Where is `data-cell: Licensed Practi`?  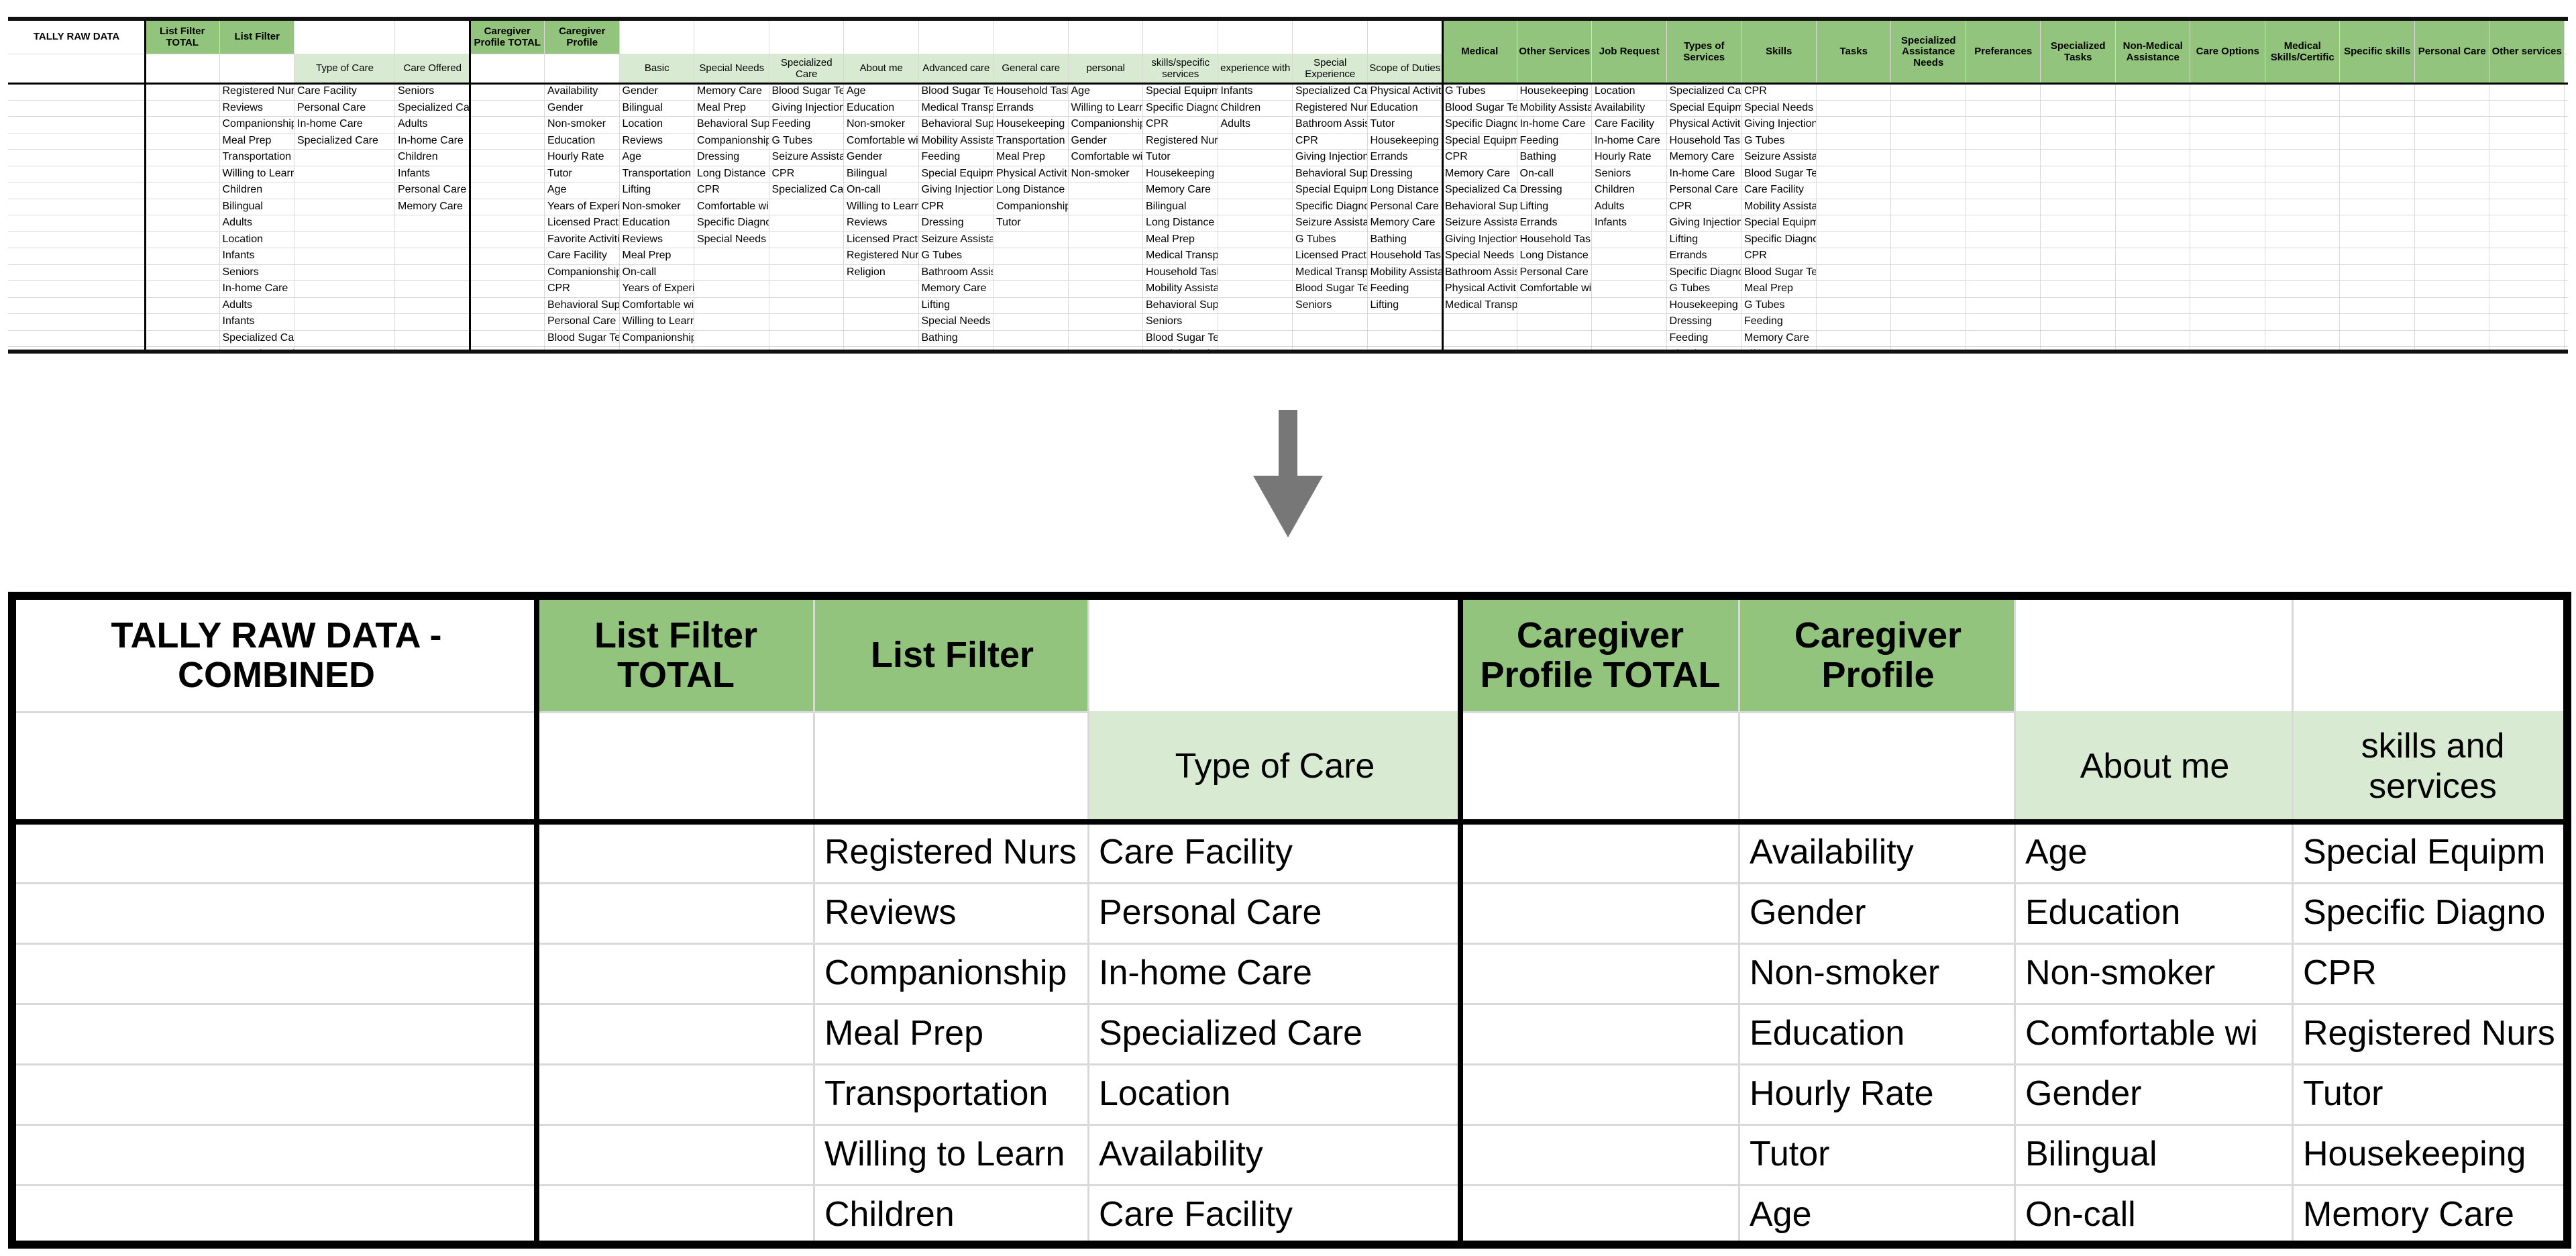
data-cell: Licensed Practi is located at coordinates (1331, 255).